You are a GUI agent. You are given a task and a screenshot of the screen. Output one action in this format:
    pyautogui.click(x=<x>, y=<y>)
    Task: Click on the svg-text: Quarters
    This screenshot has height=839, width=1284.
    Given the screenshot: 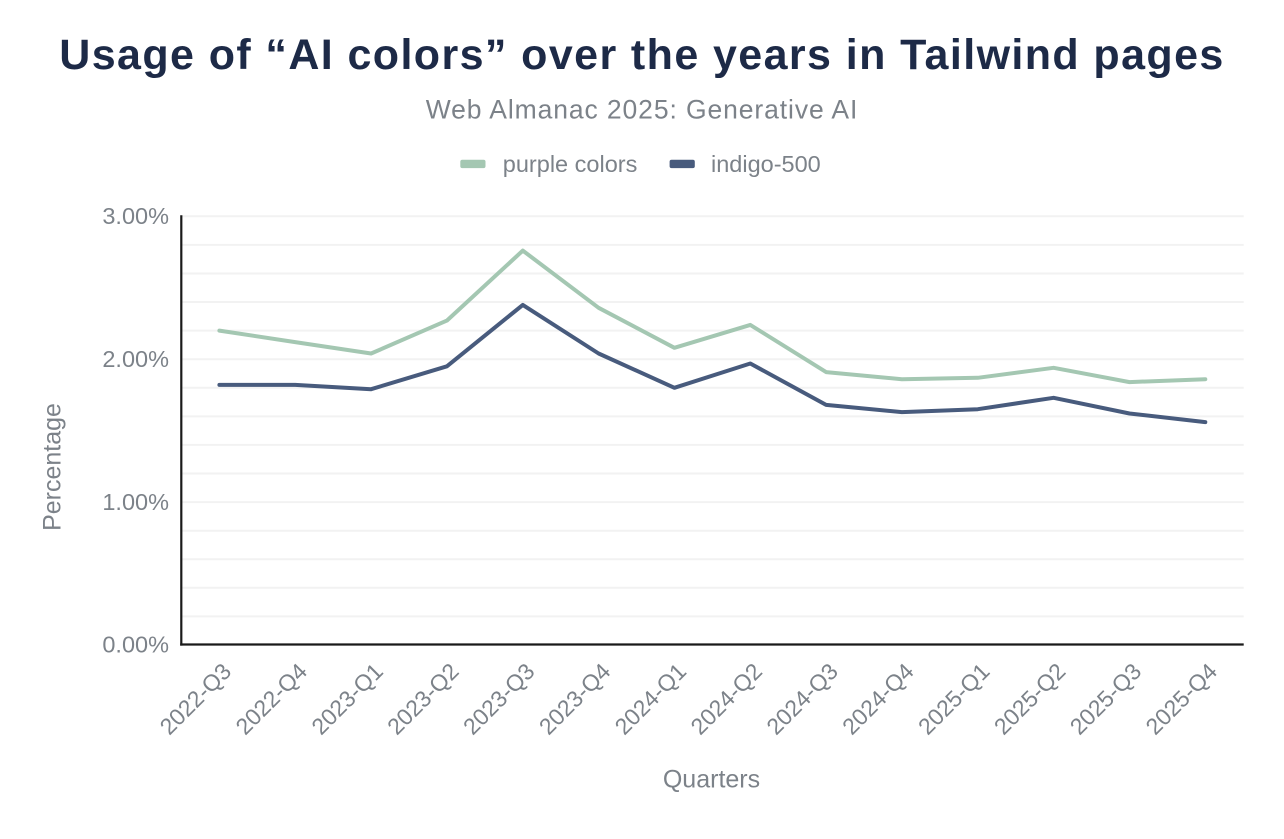 What is the action you would take?
    pyautogui.click(x=711, y=780)
    